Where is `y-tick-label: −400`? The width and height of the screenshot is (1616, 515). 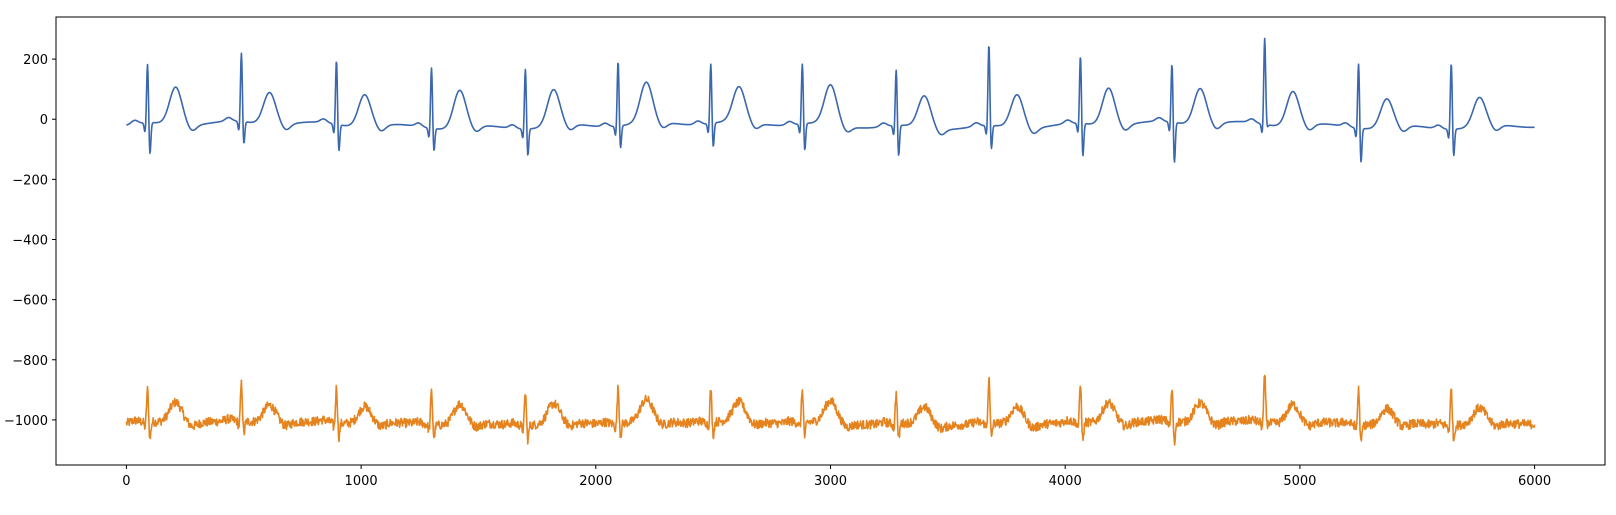
y-tick-label: −400 is located at coordinates (30, 240).